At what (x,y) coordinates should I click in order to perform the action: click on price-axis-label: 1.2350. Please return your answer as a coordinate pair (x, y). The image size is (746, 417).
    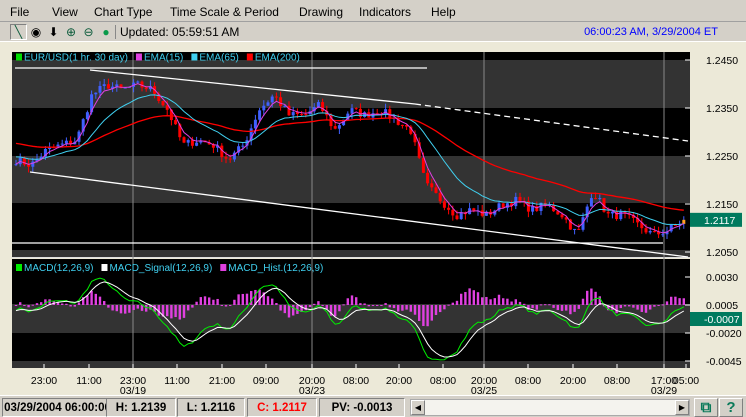
    Looking at the image, I should click on (722, 109).